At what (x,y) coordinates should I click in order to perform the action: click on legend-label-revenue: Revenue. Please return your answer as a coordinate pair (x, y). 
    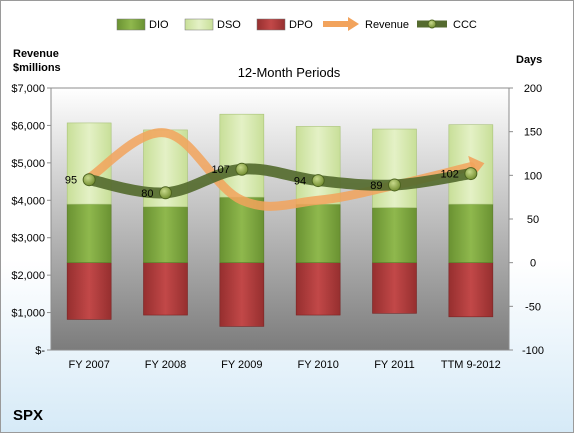
    Looking at the image, I should click on (387, 25).